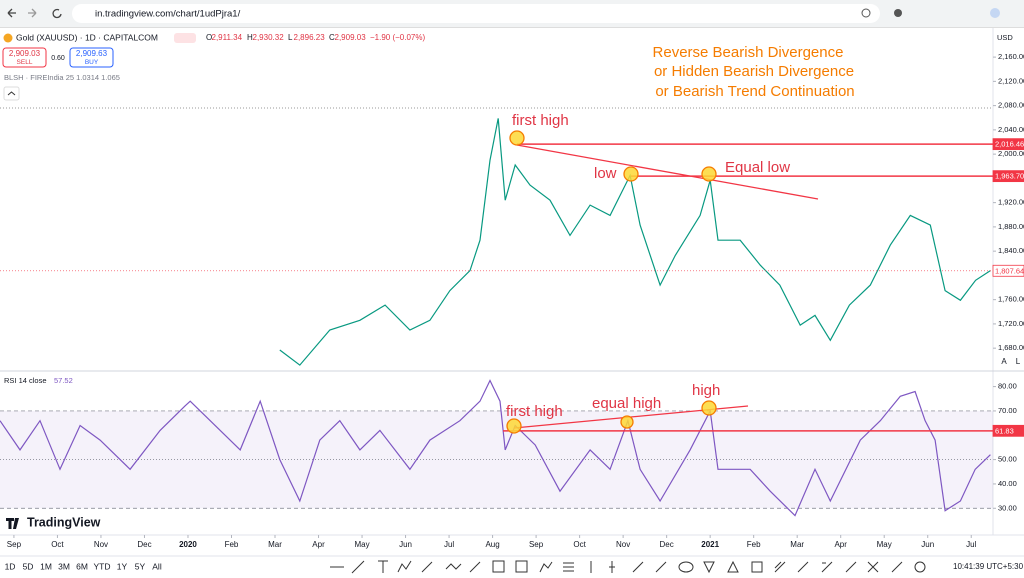 This screenshot has height=578, width=1024. Describe the element at coordinates (971, 544) in the screenshot. I see `x-tick-label: Jul` at that location.